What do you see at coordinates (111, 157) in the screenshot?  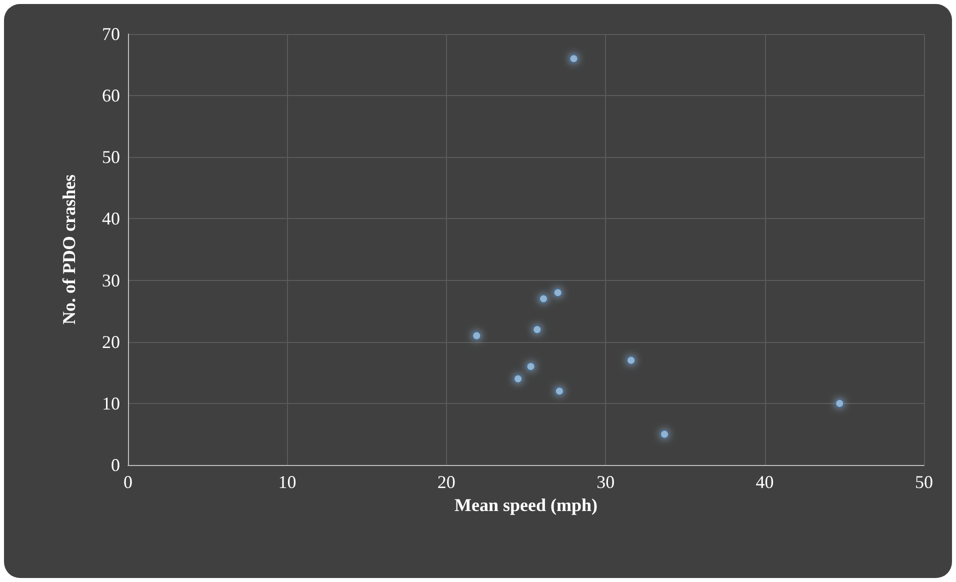 I see `y-tick-label: 50` at bounding box center [111, 157].